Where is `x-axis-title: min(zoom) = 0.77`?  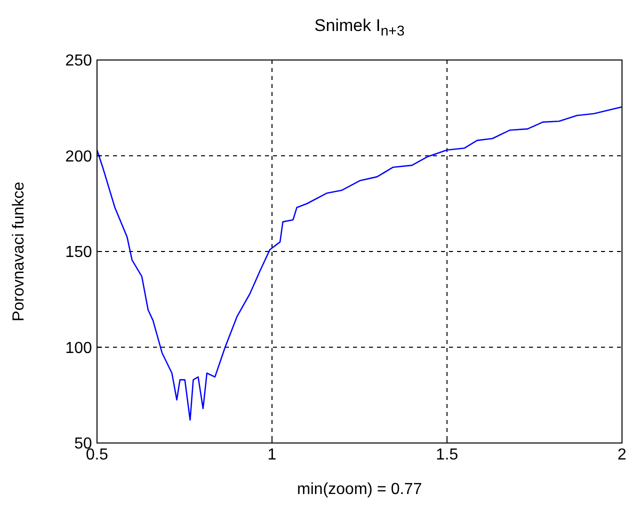 x-axis-title: min(zoom) = 0.77 is located at coordinates (359, 489).